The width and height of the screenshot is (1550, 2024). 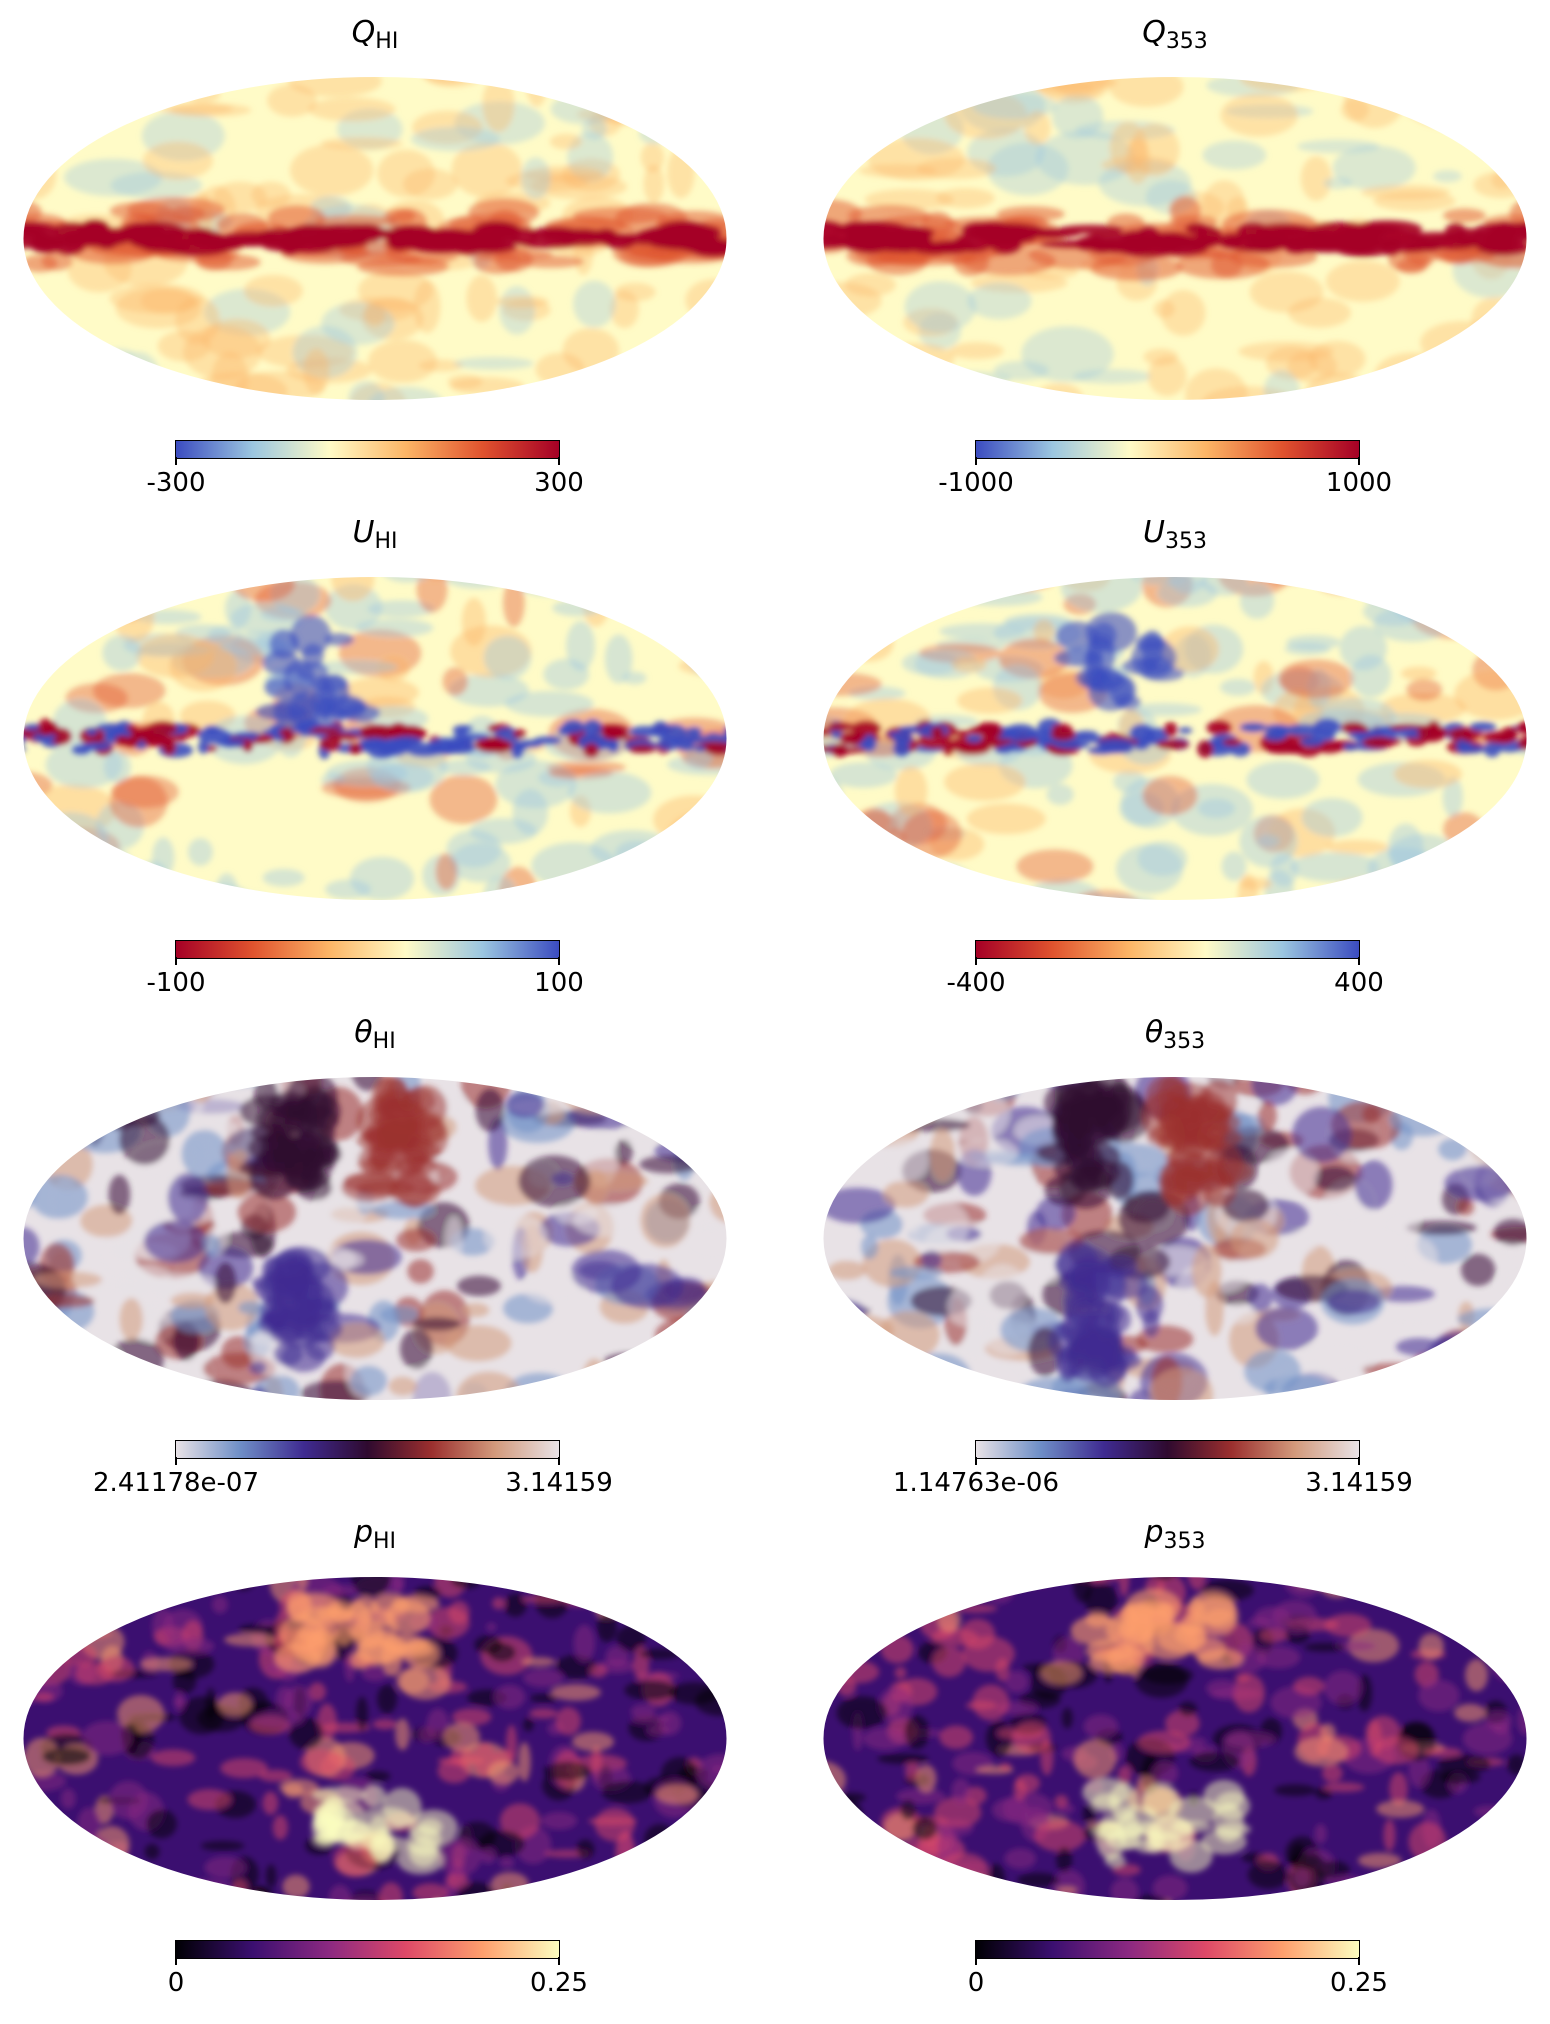 What do you see at coordinates (375, 738) in the screenshot?
I see `map-svg` at bounding box center [375, 738].